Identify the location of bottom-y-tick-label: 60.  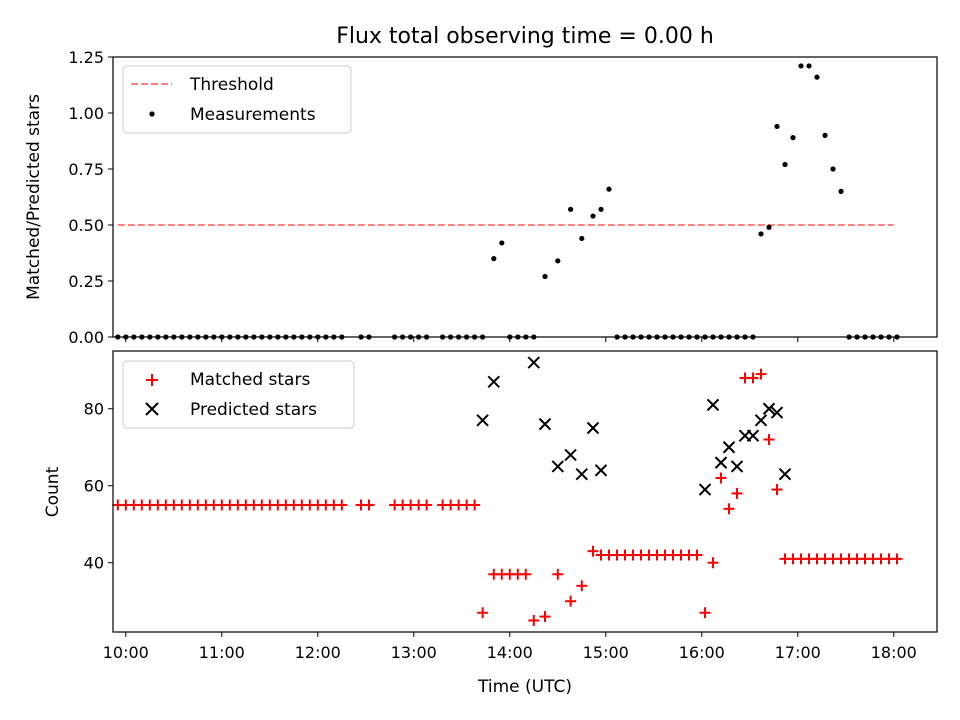
(94, 486).